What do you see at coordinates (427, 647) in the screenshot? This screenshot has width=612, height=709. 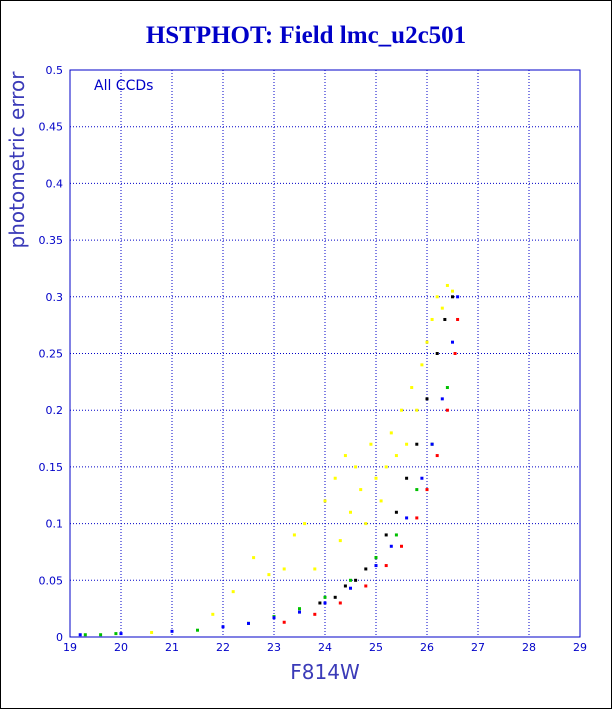 I see `x-tick-label: 26` at bounding box center [427, 647].